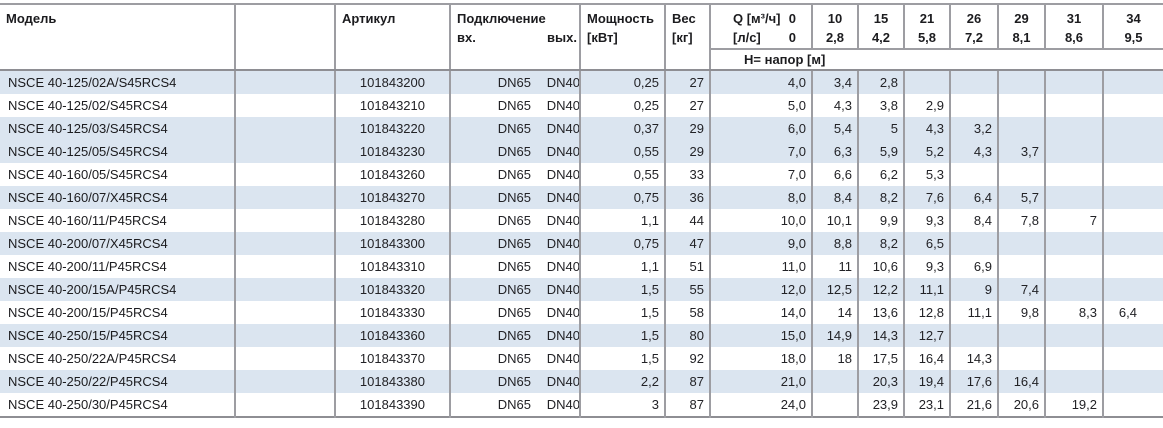 The height and width of the screenshot is (428, 1163). Describe the element at coordinates (927, 381) in the screenshot. I see `head-value-cell: 19,4` at that location.